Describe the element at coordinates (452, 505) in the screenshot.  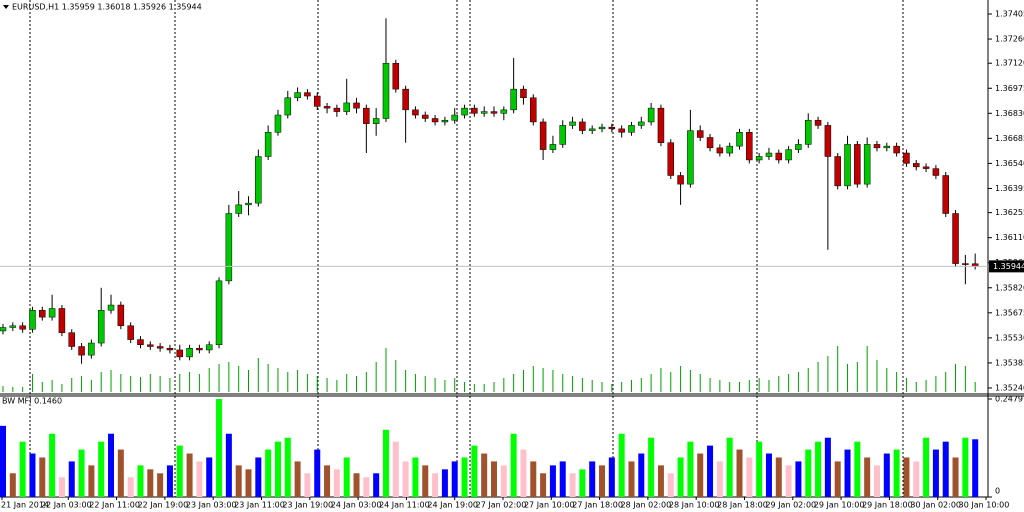
I see `x-tick-label: 24 Jan 19:00` at that location.